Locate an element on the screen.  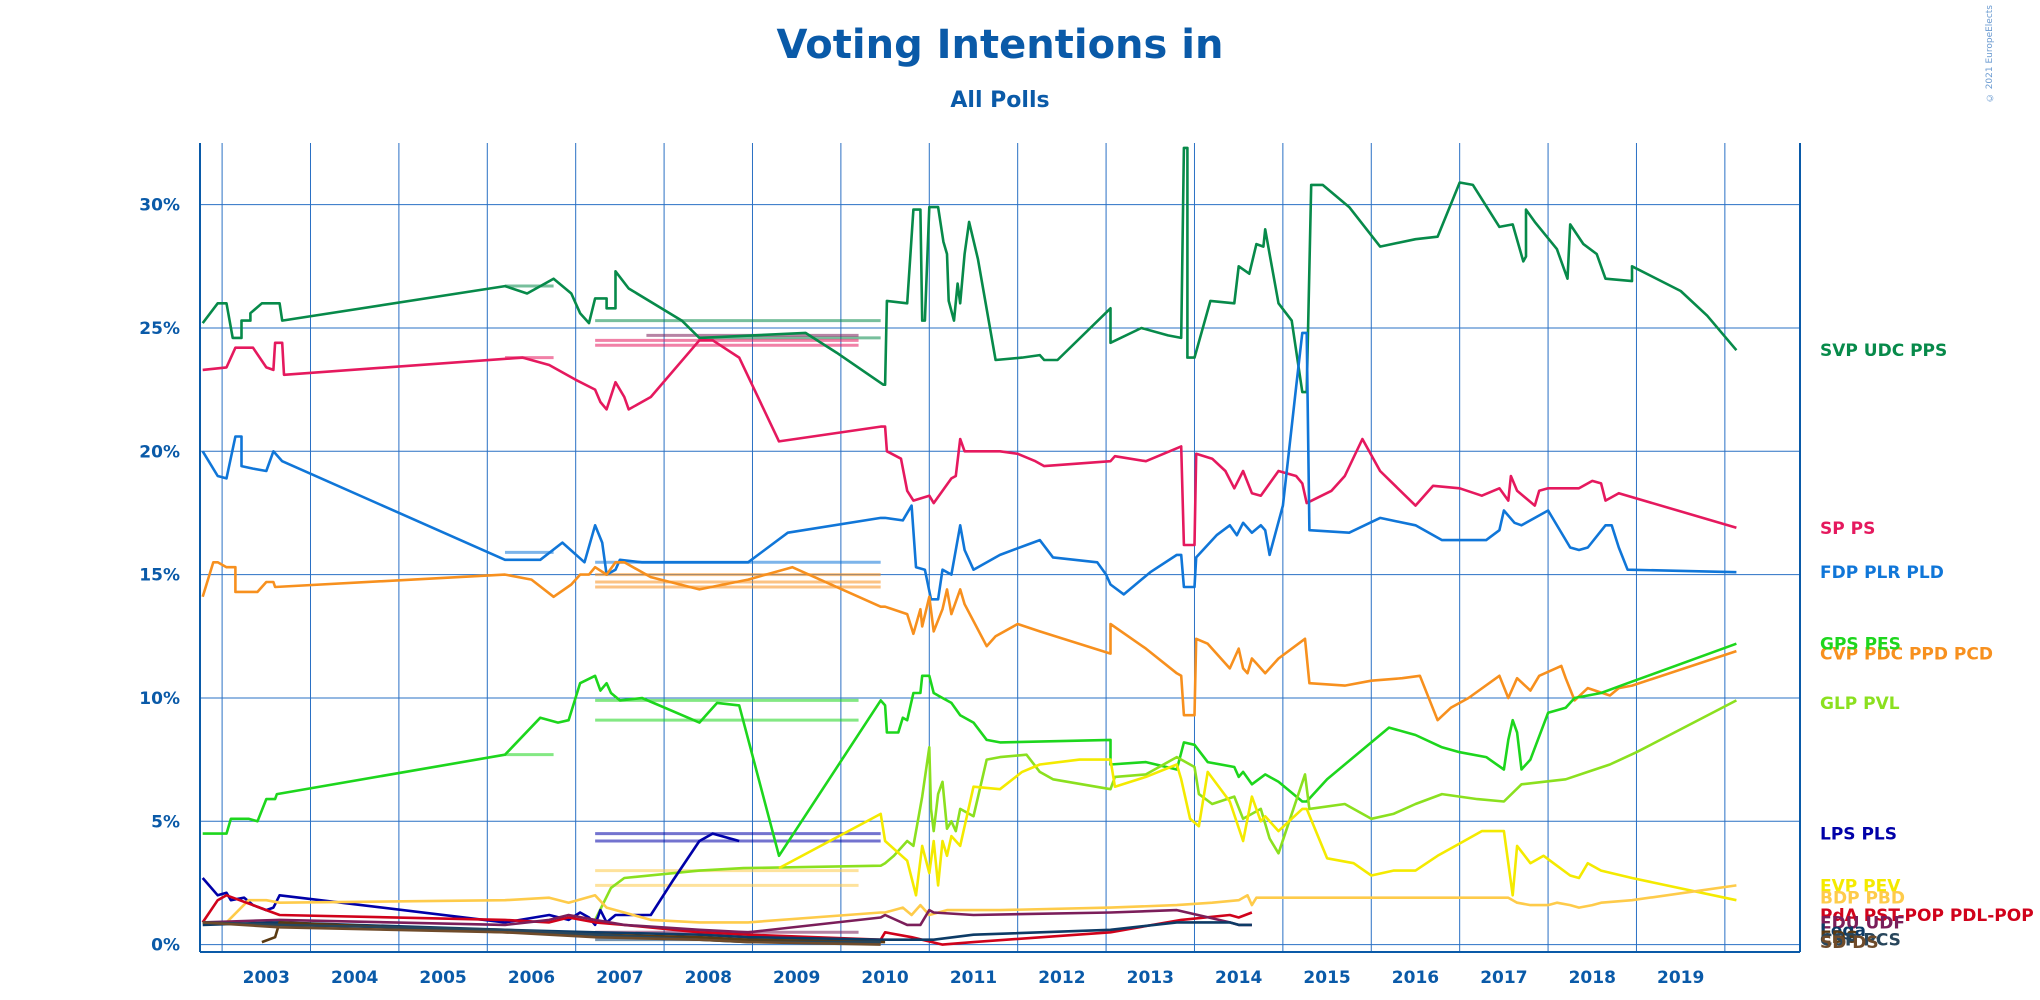
series-label: CVP PDC PPD PCD is located at coordinates (1906, 655).